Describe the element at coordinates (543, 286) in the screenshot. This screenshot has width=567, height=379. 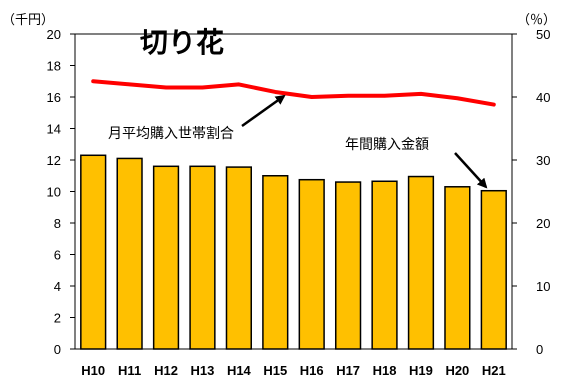
I see `right-tick-label: 10` at that location.